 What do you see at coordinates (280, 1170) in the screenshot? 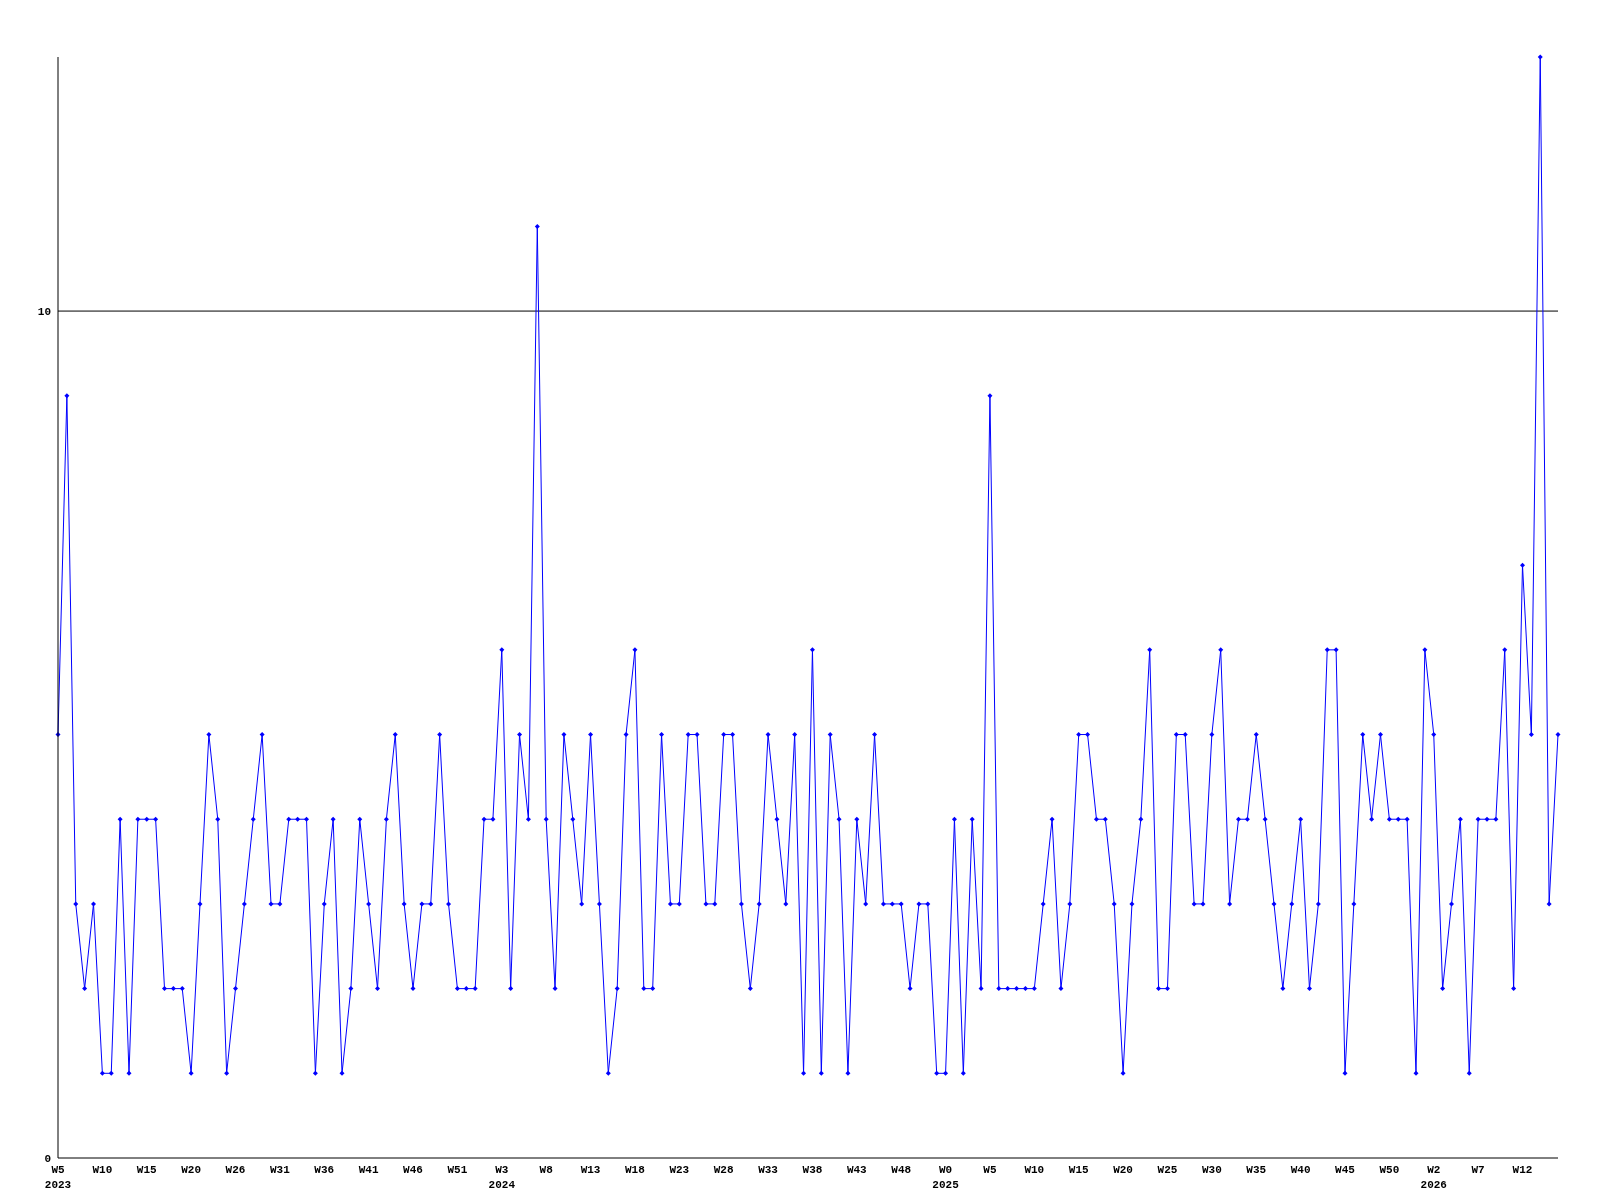
I see `x-tick-label: W31` at bounding box center [280, 1170].